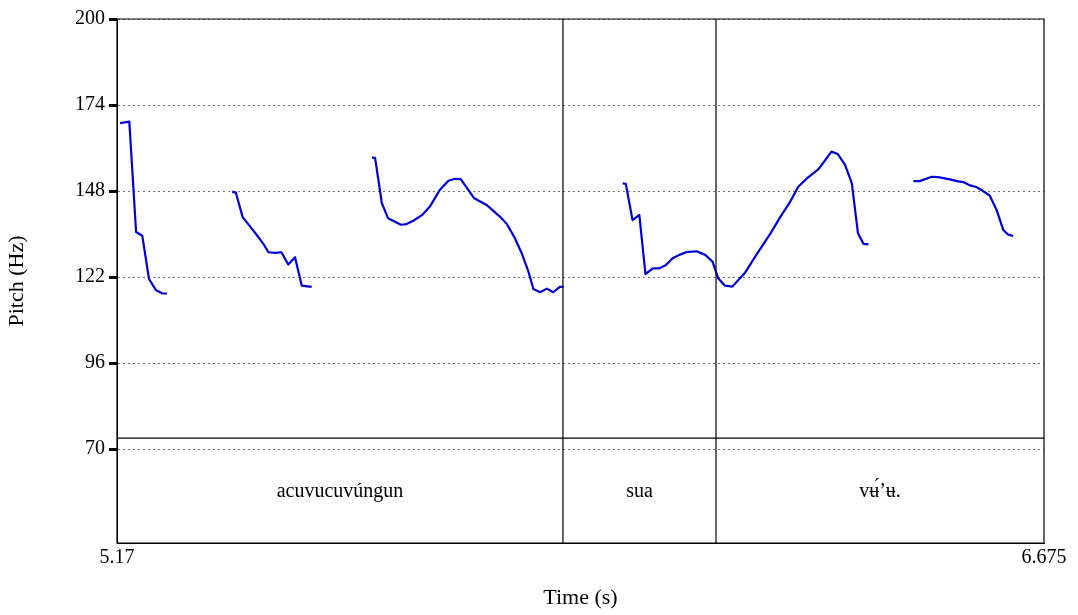 This screenshot has width=1078, height=615. What do you see at coordinates (117, 556) in the screenshot?
I see `x-tick-label: 5.17` at bounding box center [117, 556].